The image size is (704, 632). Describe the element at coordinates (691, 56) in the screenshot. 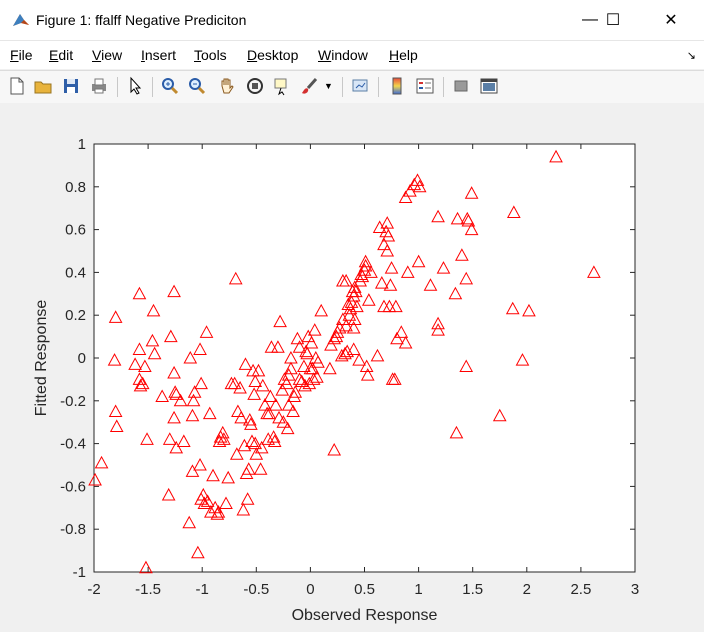

I see `dock-arrow-icon: ↘` at that location.